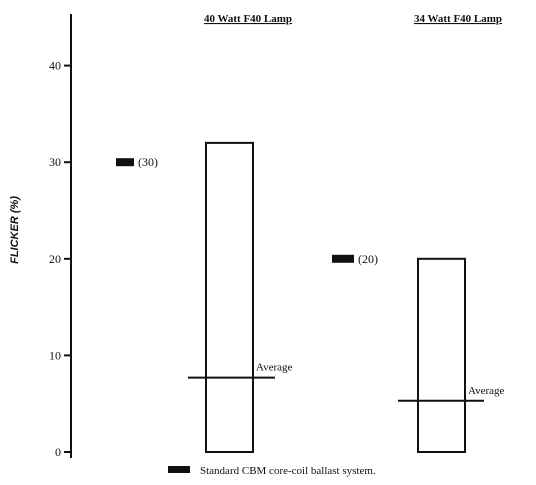 The height and width of the screenshot is (485, 536). What do you see at coordinates (458, 19) in the screenshot?
I see `group-label-34-watt: 34 Watt F40 Lamp` at bounding box center [458, 19].